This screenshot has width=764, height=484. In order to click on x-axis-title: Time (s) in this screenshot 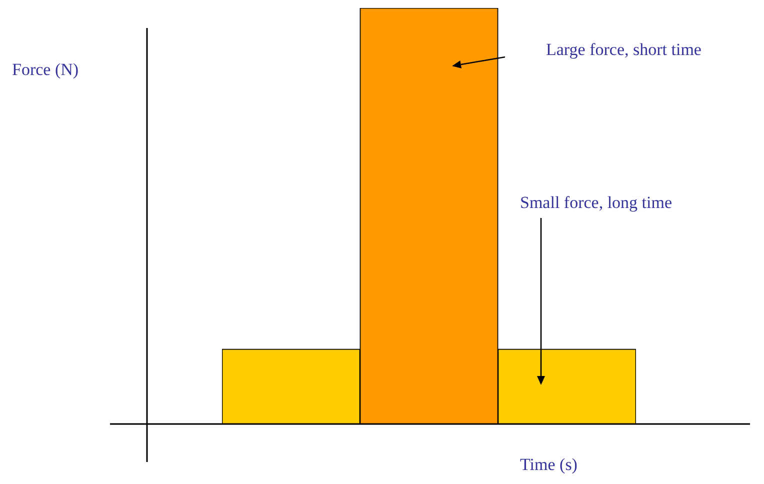, I will do `click(549, 465)`.